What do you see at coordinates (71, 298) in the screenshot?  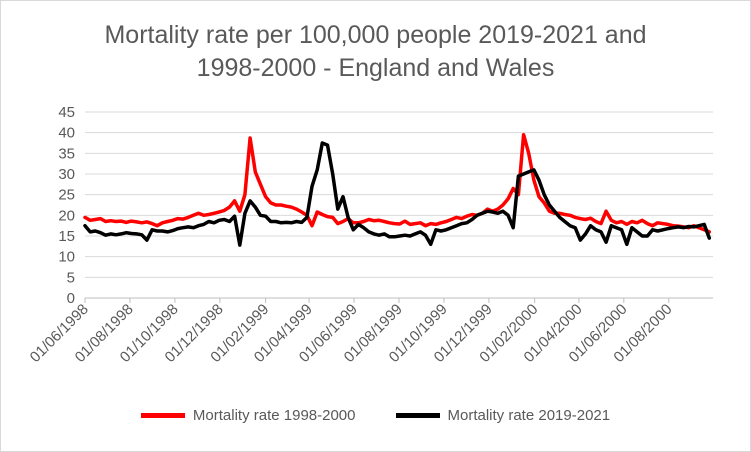 I see `y-tick-label: 0` at bounding box center [71, 298].